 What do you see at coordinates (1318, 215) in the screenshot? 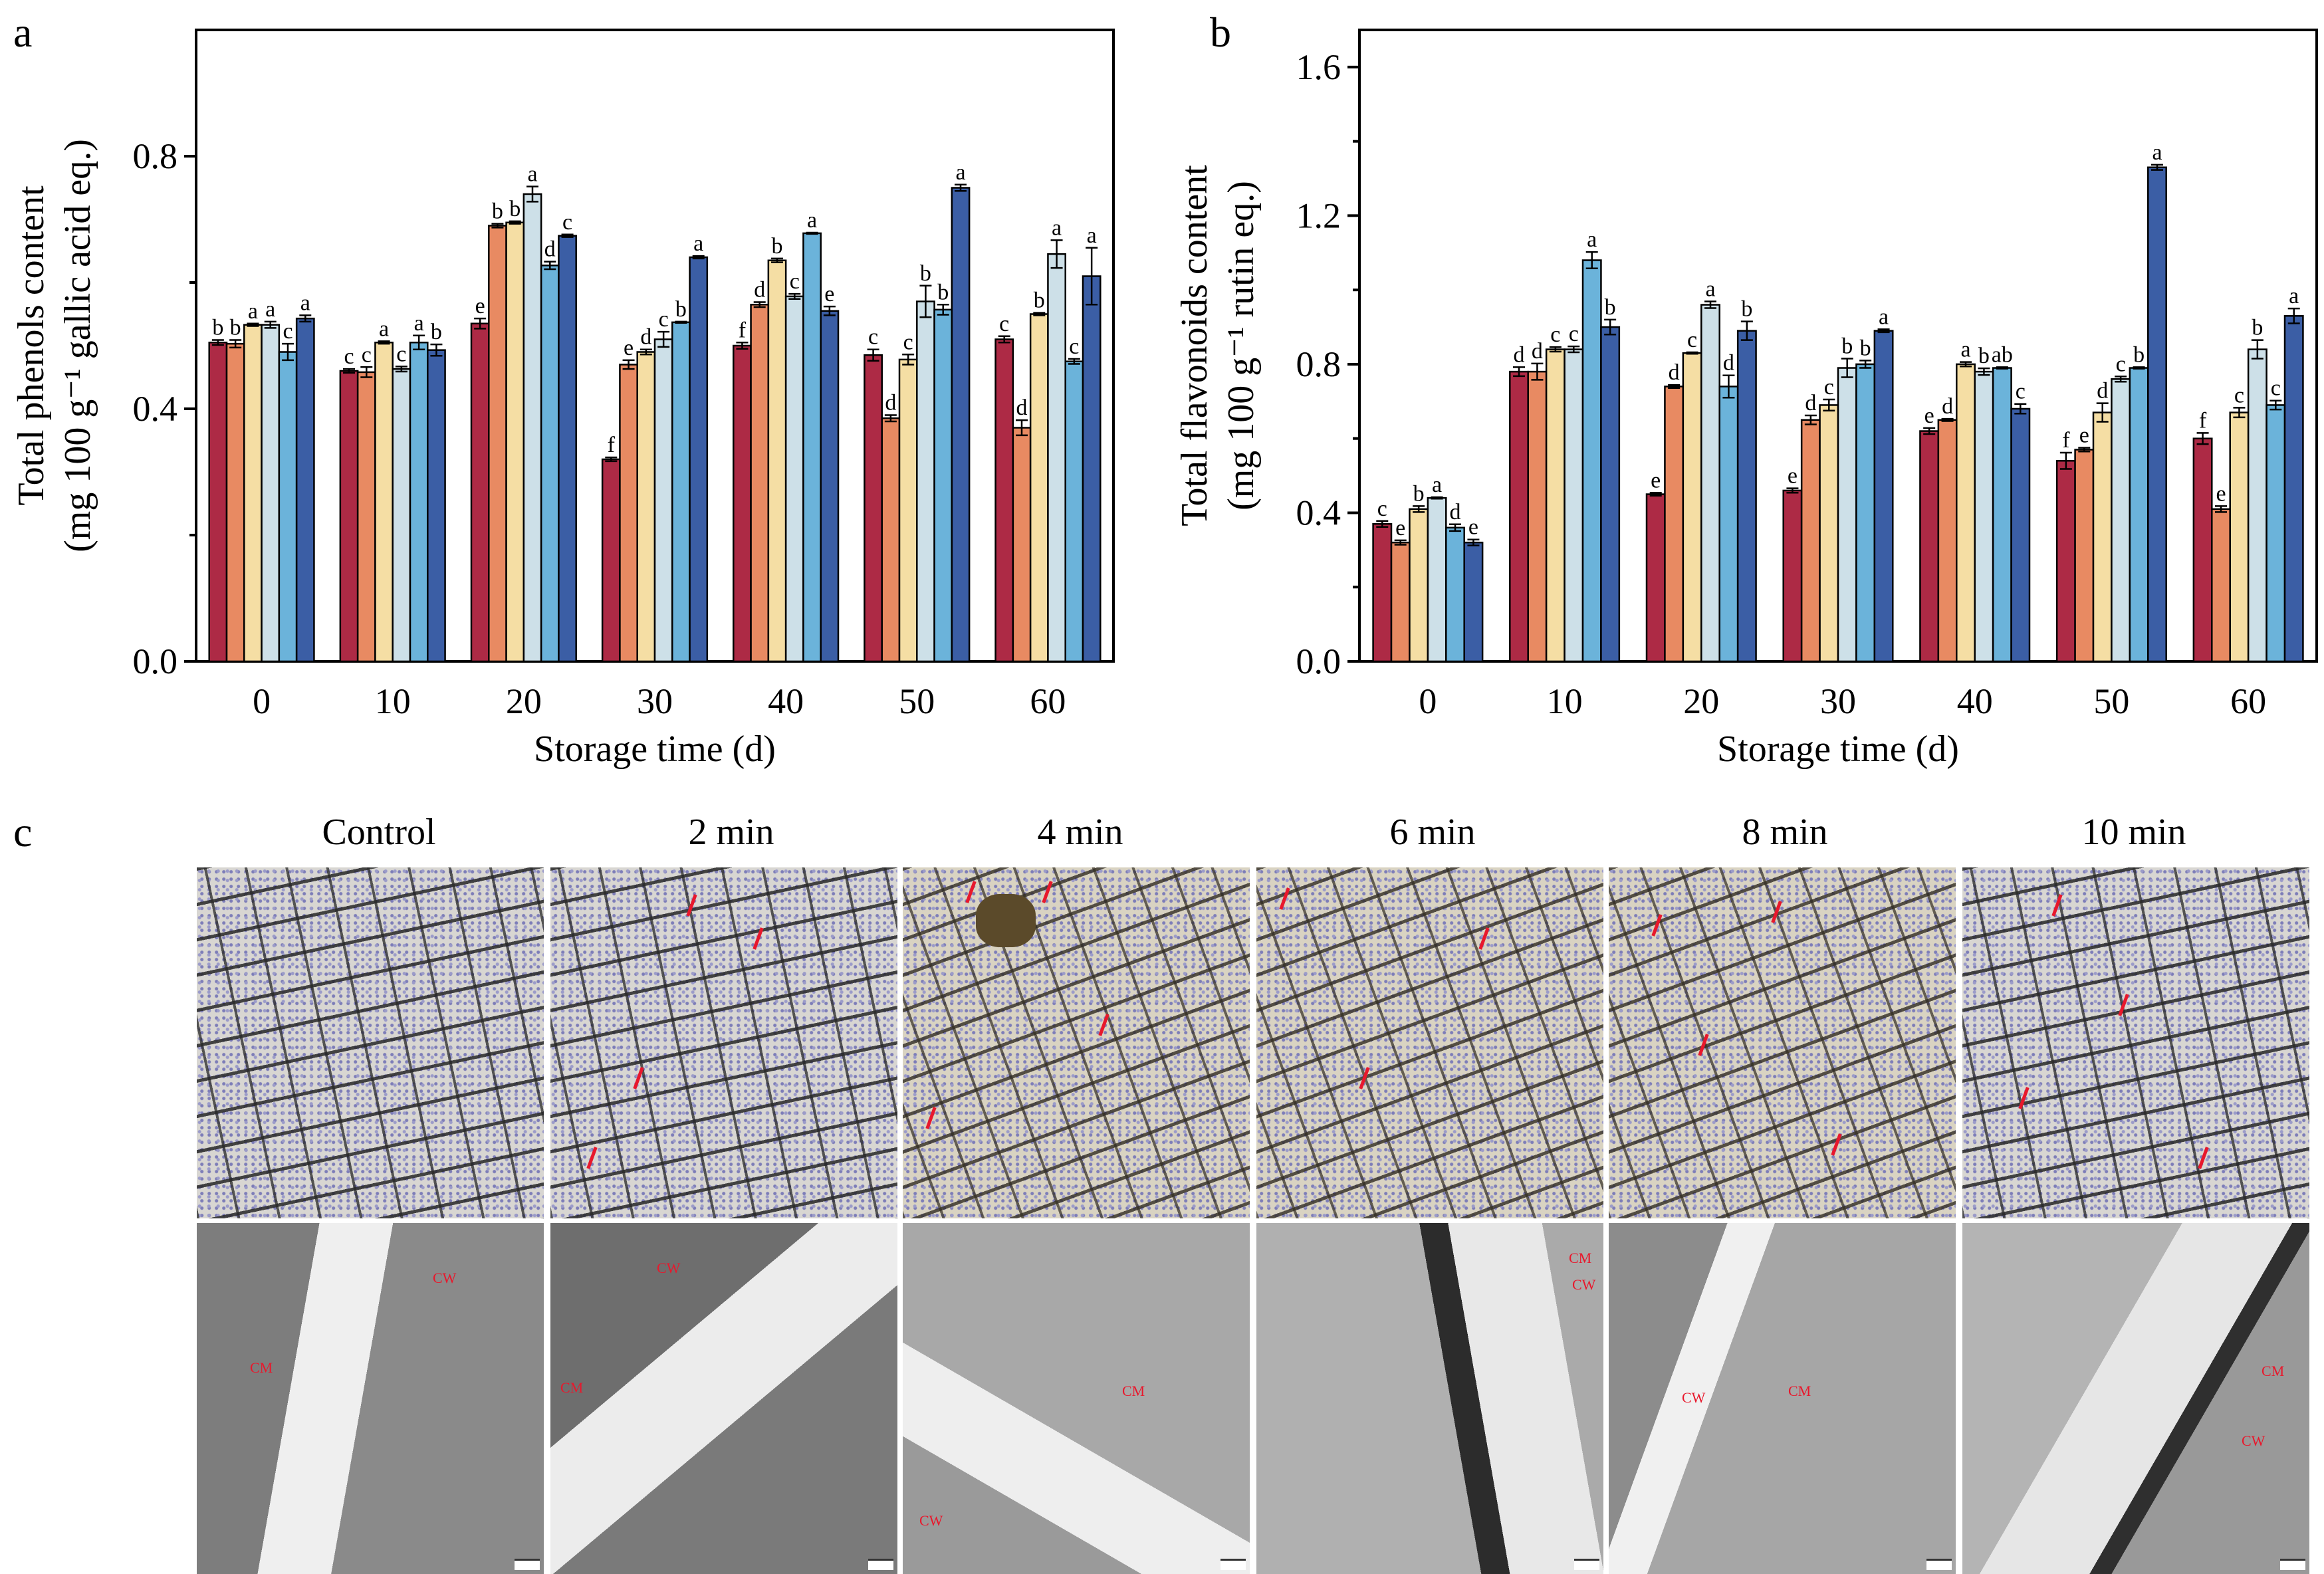
I see `y-tick-label: 1.2` at bounding box center [1318, 215].